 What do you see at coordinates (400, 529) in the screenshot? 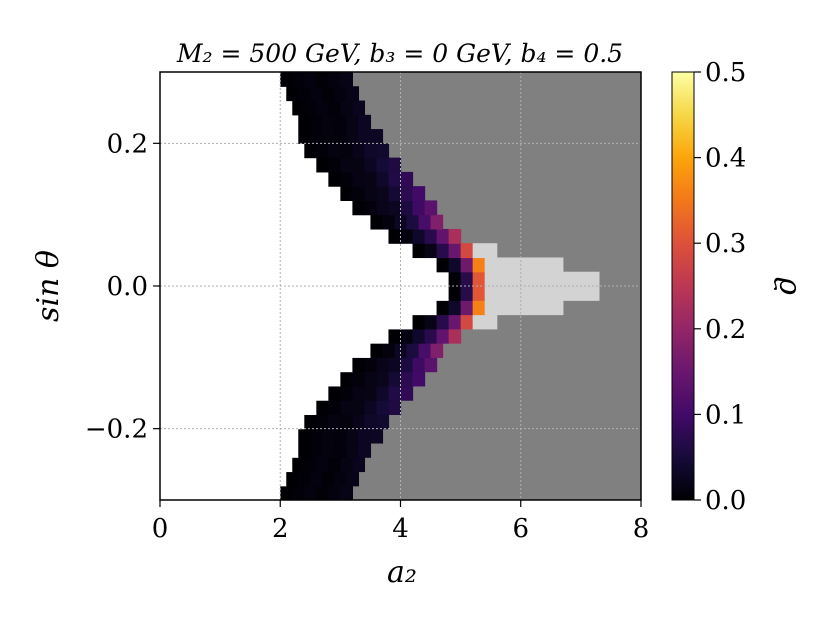
I see `x-tick-label: 4` at bounding box center [400, 529].